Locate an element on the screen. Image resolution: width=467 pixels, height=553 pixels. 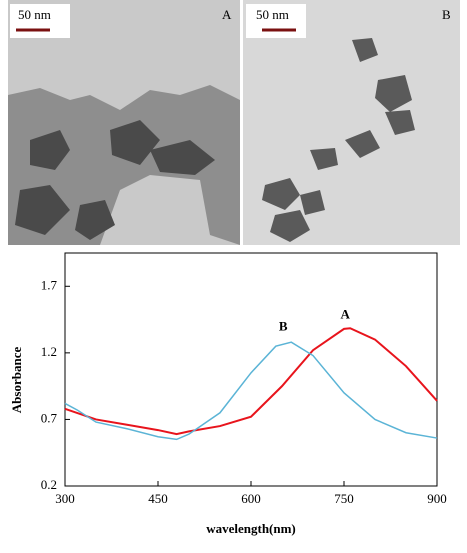
y-tick-label: 1.2 is located at coordinates (49, 351).